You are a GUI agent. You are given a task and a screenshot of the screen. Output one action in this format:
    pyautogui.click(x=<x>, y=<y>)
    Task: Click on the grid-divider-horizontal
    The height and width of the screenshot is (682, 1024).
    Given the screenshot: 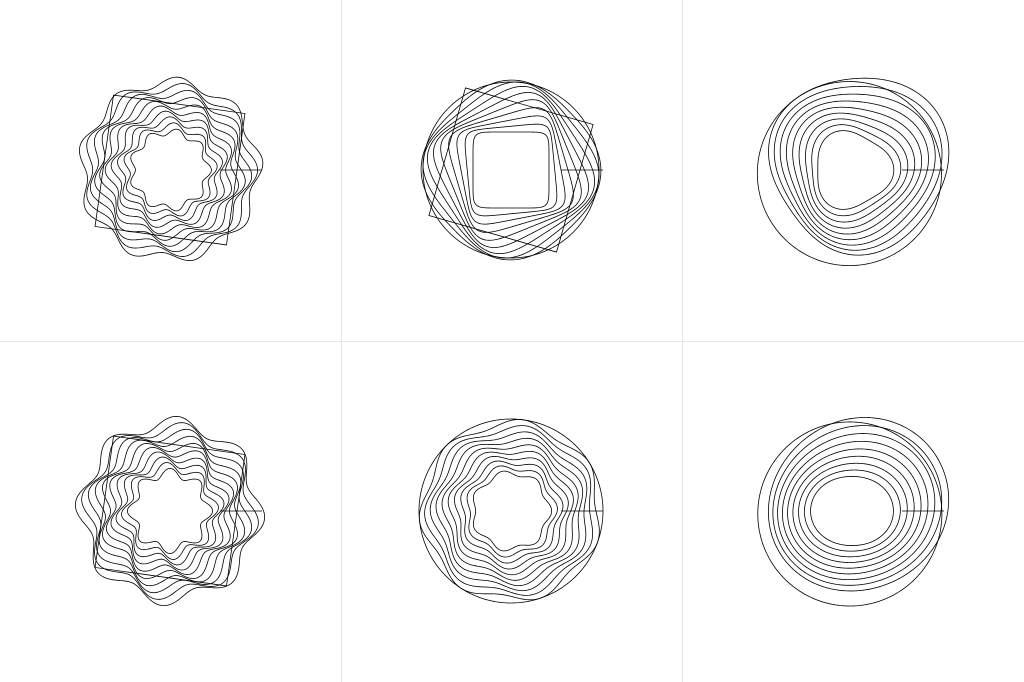 What is the action you would take?
    pyautogui.click(x=512, y=341)
    